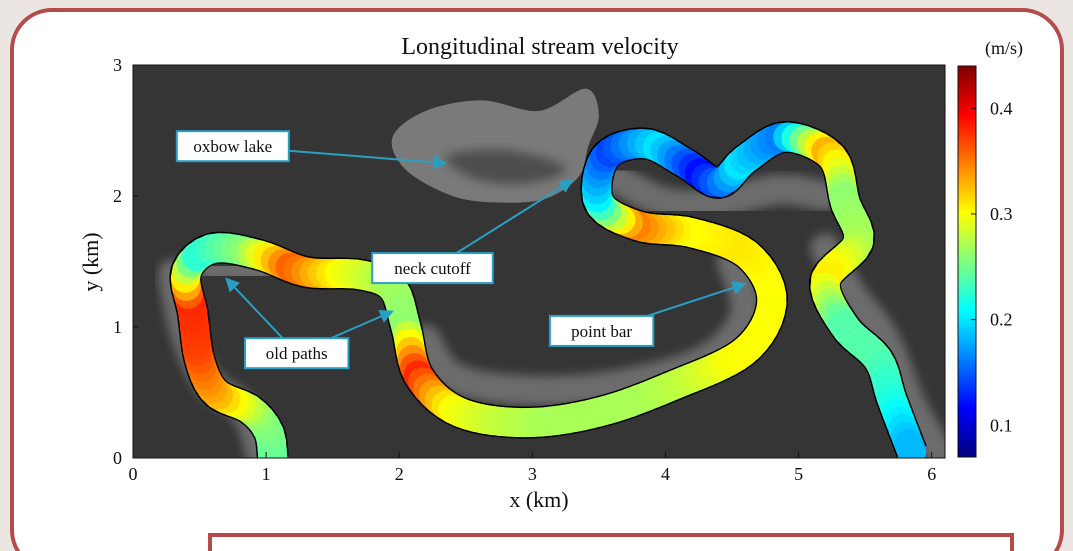 This screenshot has width=1073, height=551. Describe the element at coordinates (539, 47) in the screenshot. I see `chart-title: Longitudinal stream velocity` at that location.